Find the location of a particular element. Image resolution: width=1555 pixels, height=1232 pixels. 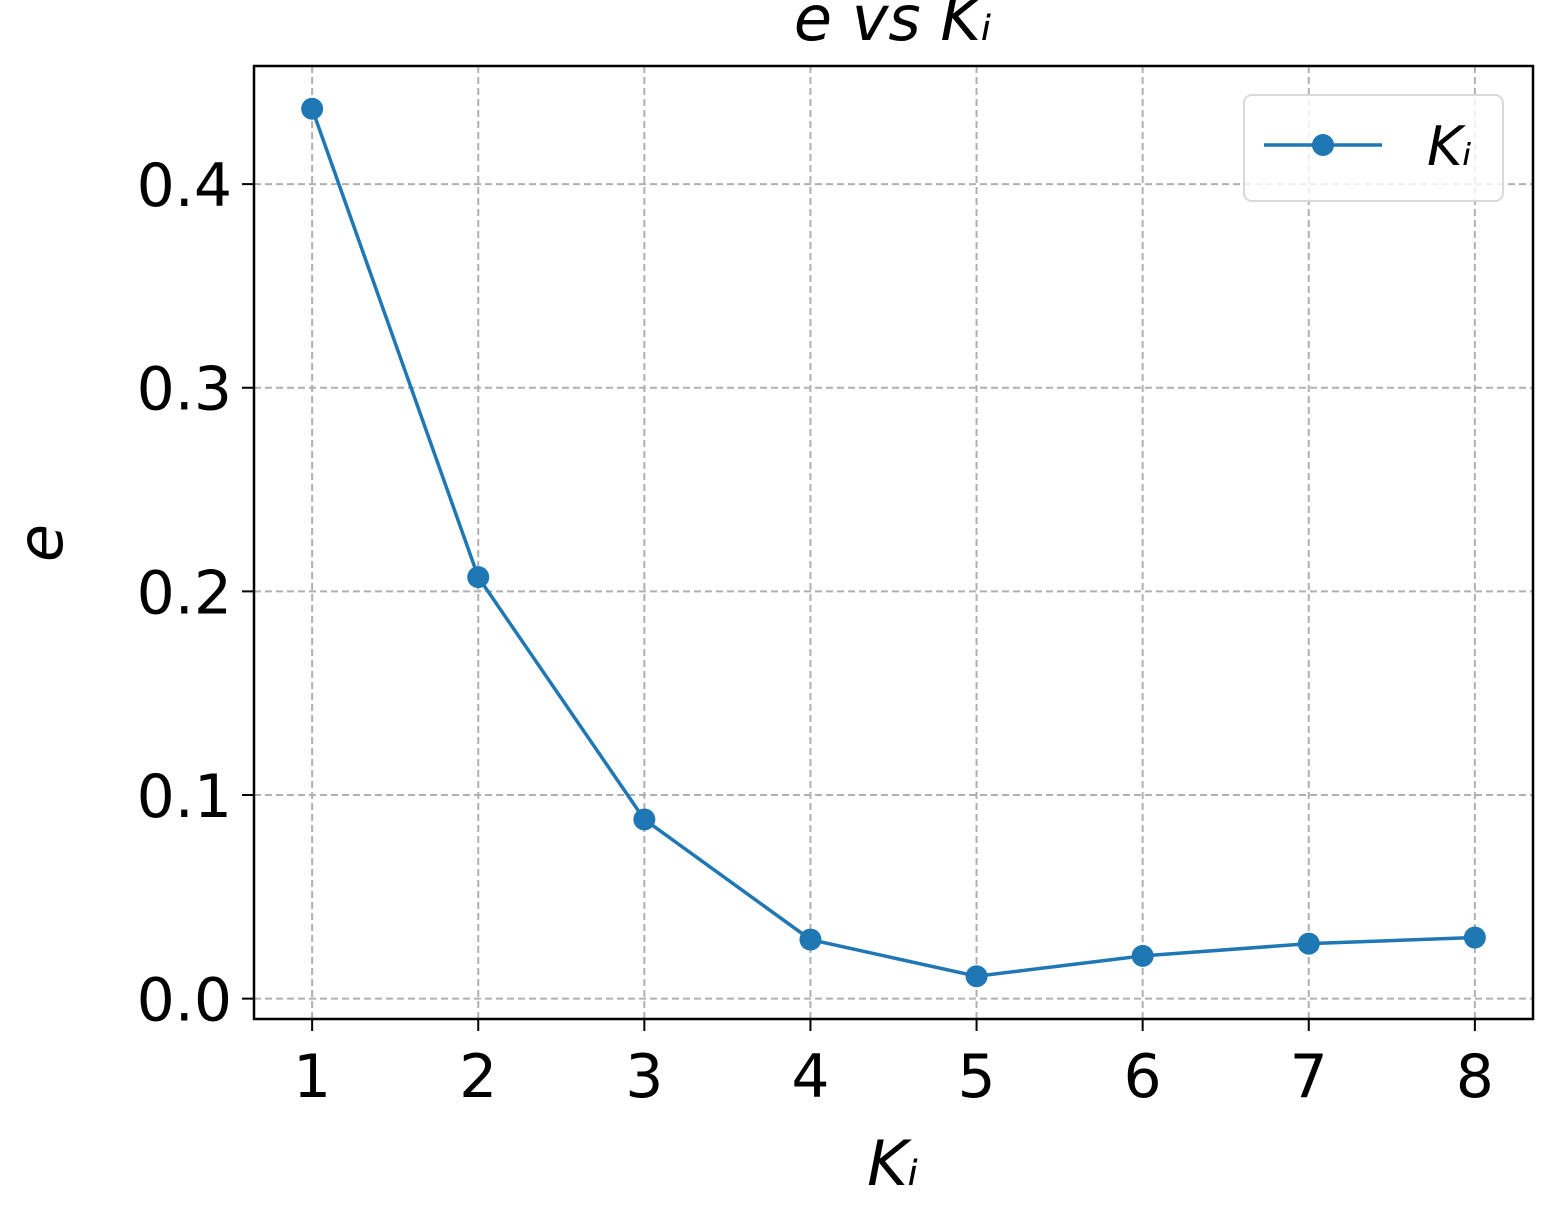

x-tick-label: 3 is located at coordinates (644, 1077).